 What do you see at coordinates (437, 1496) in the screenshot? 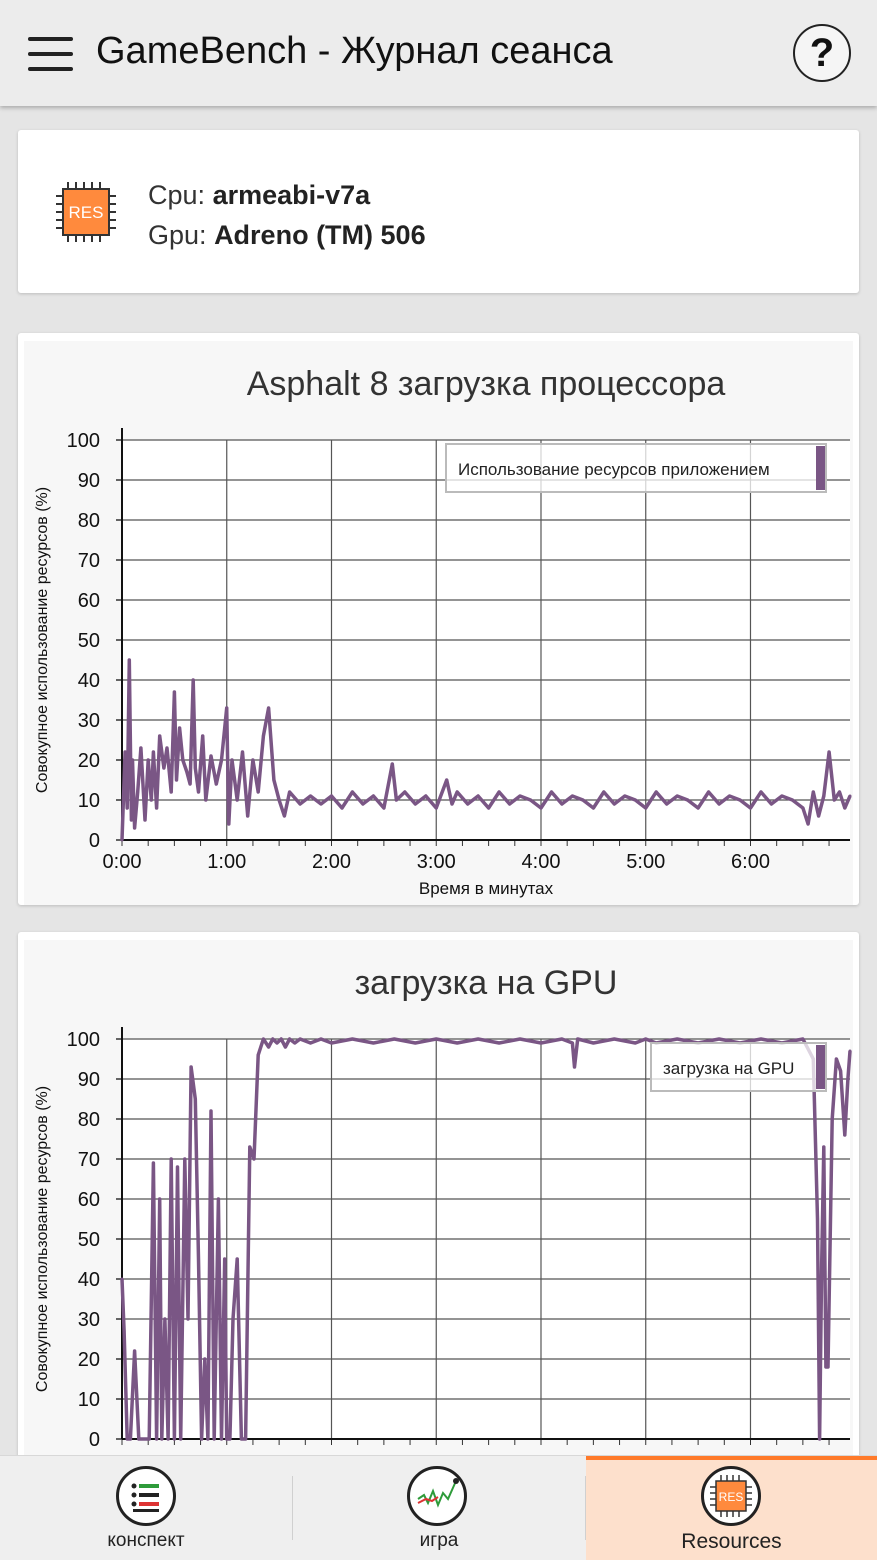
I see `game-chart-icon` at bounding box center [437, 1496].